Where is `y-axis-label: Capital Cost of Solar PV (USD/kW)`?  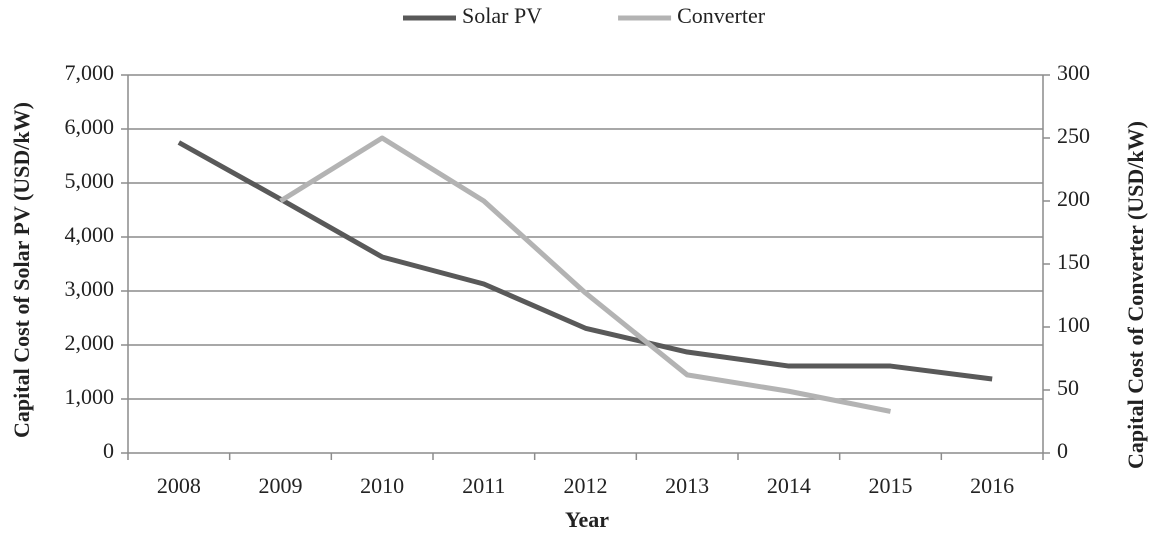 y-axis-label: Capital Cost of Solar PV (USD/kW) is located at coordinates (21, 270).